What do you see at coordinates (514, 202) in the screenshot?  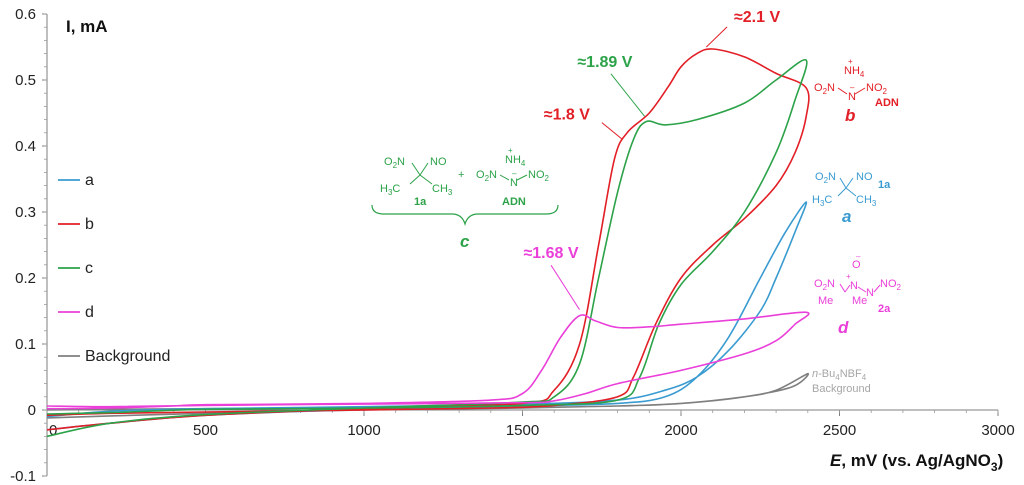 I see `struct-c-label-adn: ADN` at bounding box center [514, 202].